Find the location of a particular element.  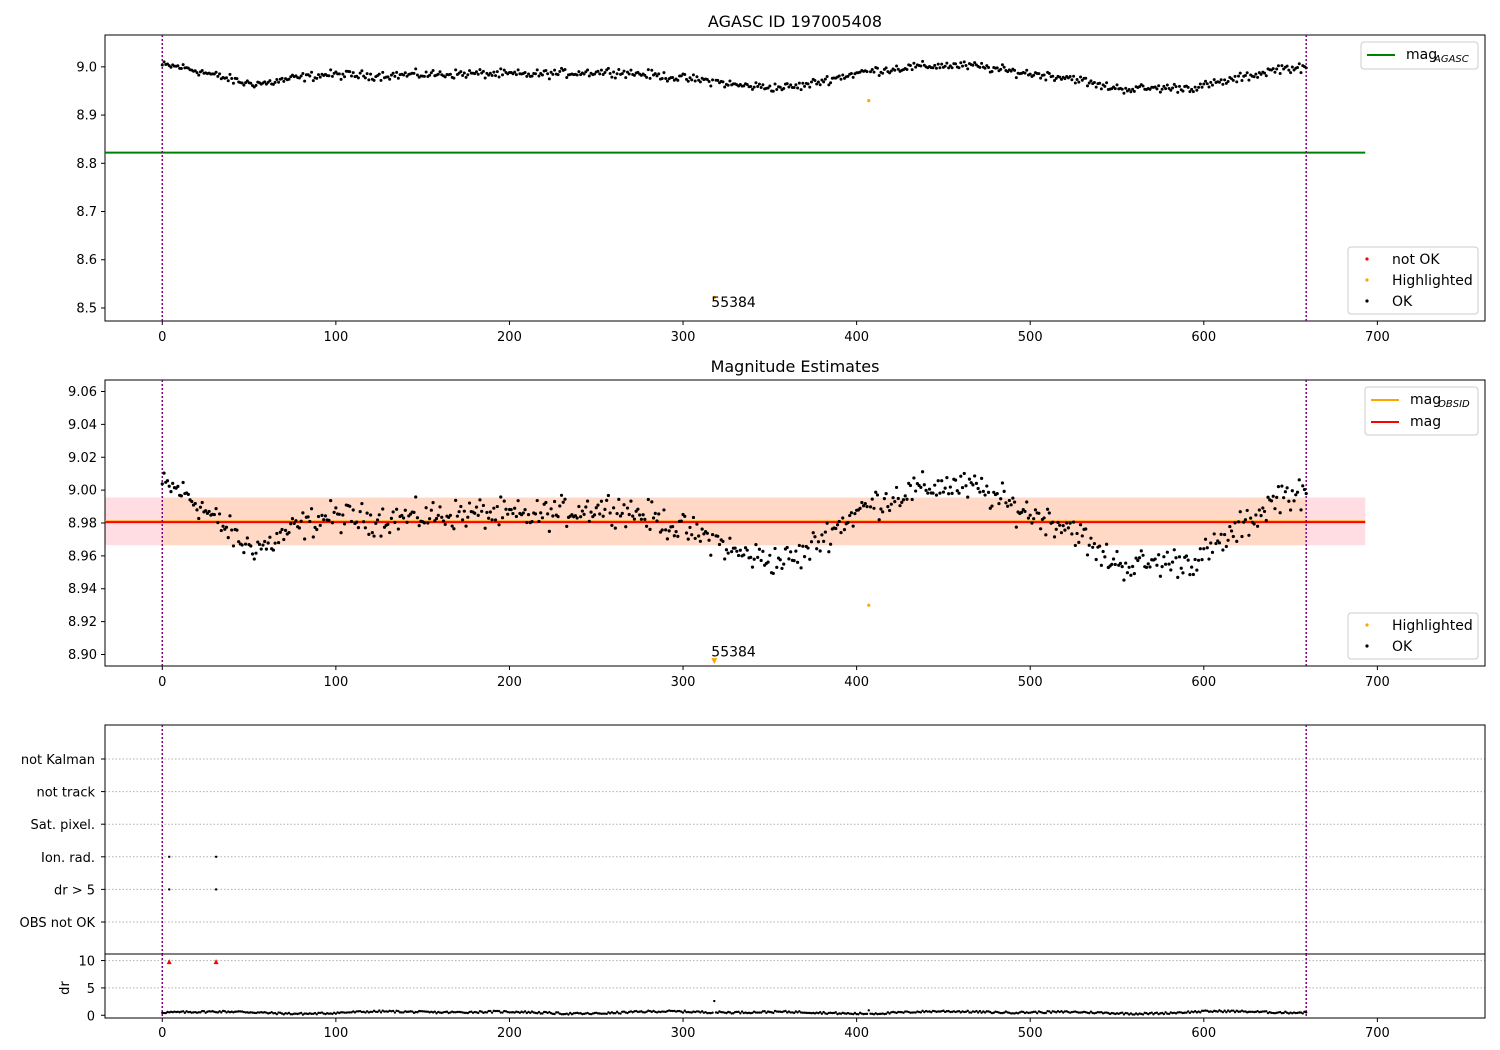

legend-marker-not-ok is located at coordinates (1367, 259).